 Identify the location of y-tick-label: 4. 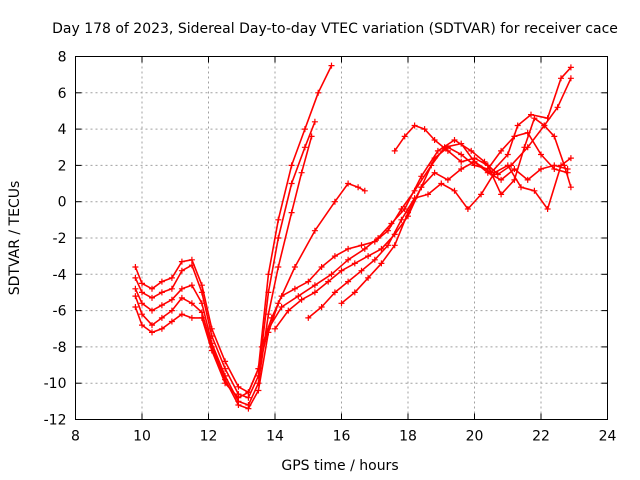
(62, 130).